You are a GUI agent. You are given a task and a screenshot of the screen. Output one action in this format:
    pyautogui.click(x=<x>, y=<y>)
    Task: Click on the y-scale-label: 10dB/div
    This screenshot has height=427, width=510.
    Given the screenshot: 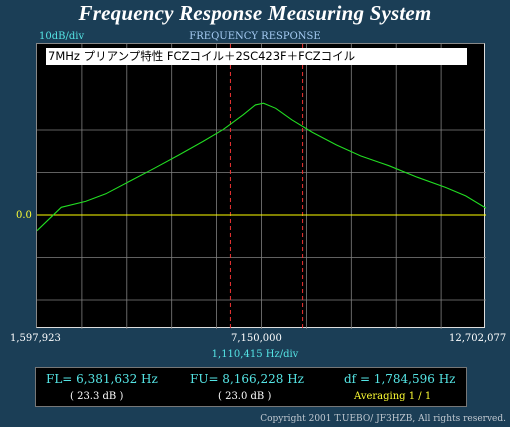 What is the action you would take?
    pyautogui.click(x=62, y=36)
    